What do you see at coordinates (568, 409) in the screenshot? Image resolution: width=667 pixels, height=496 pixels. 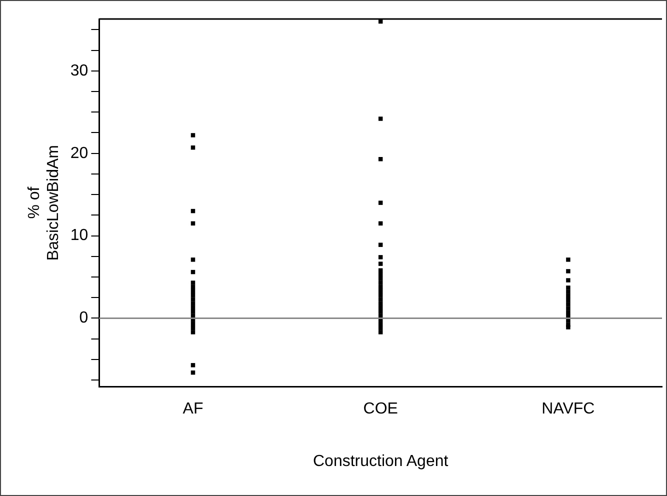 I see `x-tick-label: NAVFC` at bounding box center [568, 409].